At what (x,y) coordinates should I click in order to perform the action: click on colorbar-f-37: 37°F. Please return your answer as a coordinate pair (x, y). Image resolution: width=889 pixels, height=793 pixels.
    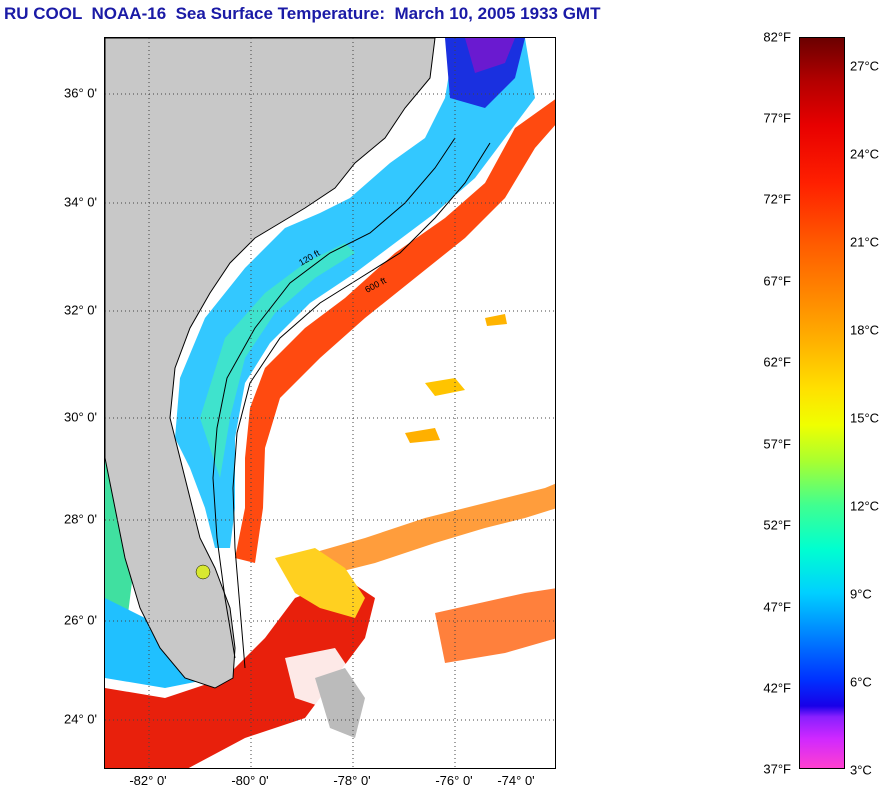
    Looking at the image, I should click on (777, 769).